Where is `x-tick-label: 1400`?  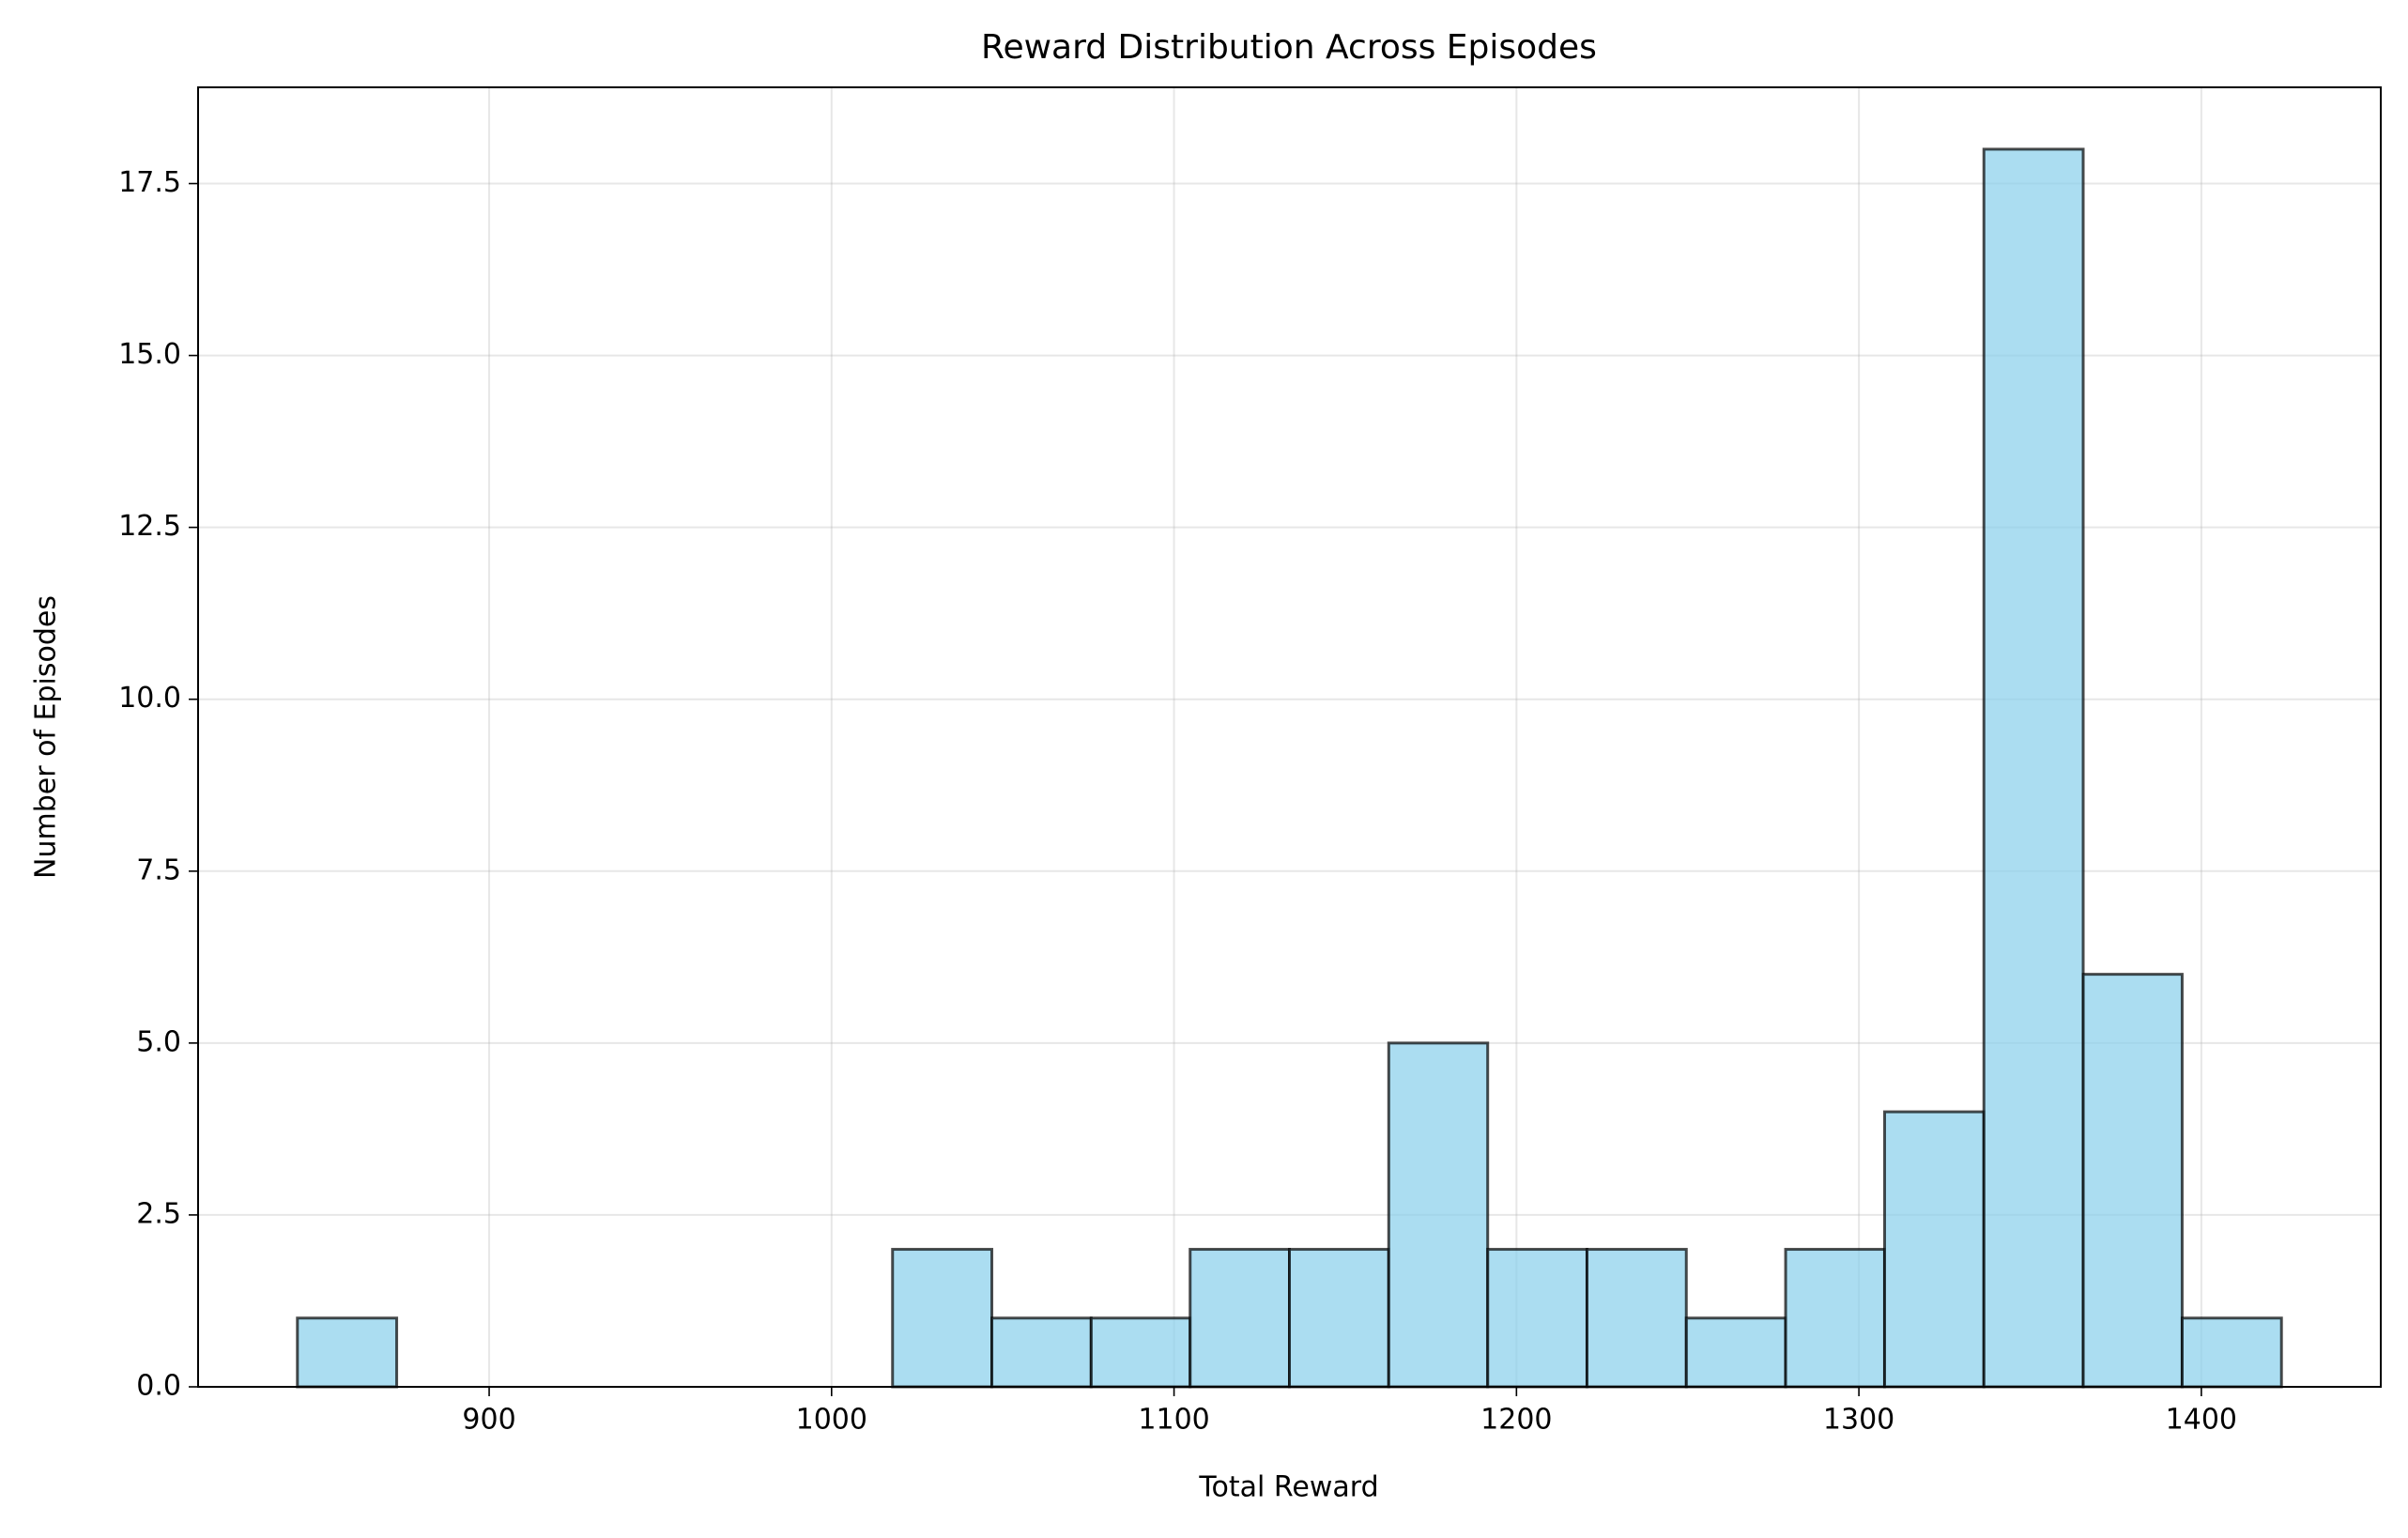 x-tick-label: 1400 is located at coordinates (2201, 1420).